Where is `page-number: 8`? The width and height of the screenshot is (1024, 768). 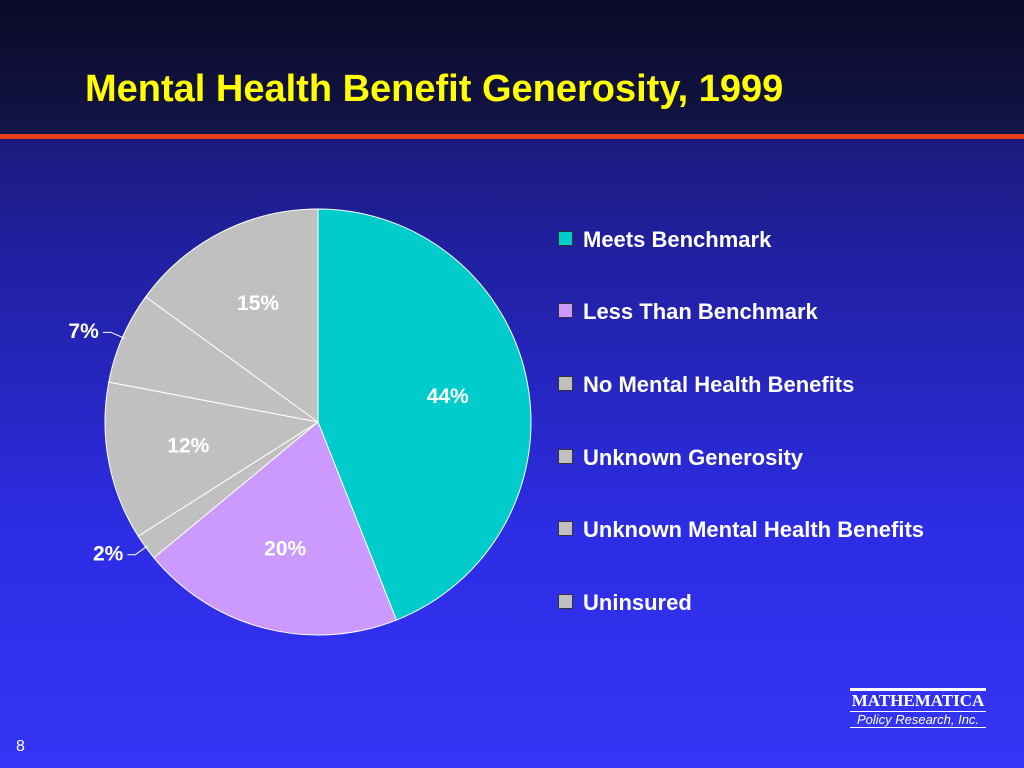
page-number: 8 is located at coordinates (20, 746).